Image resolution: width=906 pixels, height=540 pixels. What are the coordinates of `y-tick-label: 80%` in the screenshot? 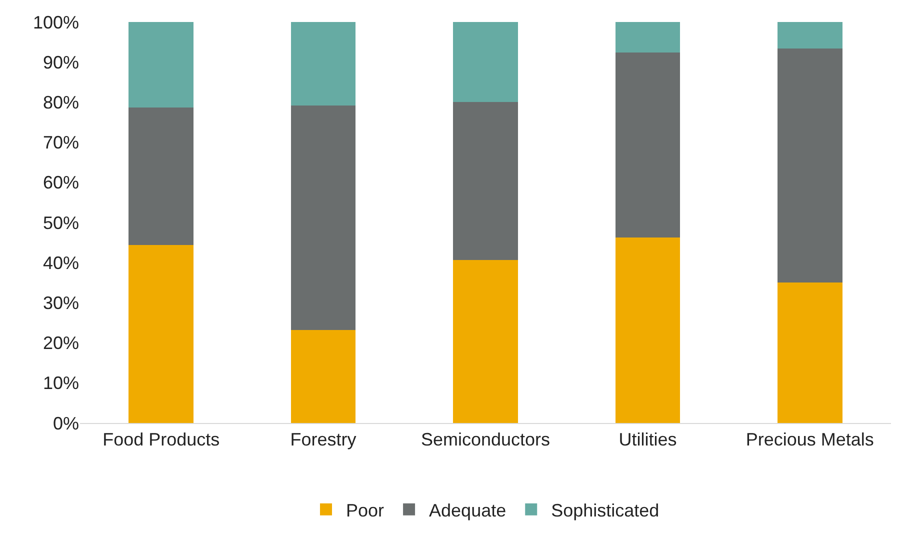 It's located at (60, 102).